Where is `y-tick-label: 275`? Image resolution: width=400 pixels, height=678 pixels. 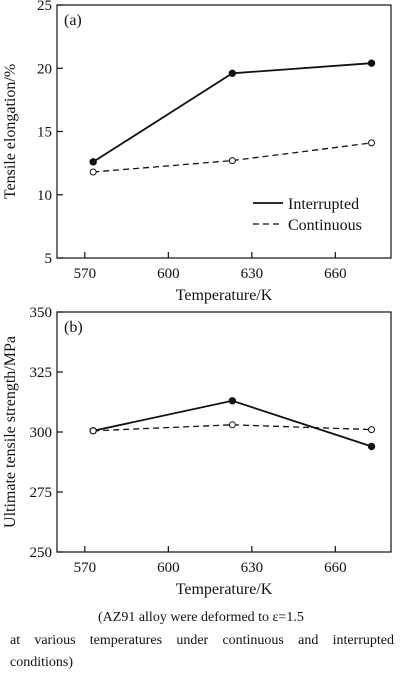
y-tick-label: 275 is located at coordinates (41, 493).